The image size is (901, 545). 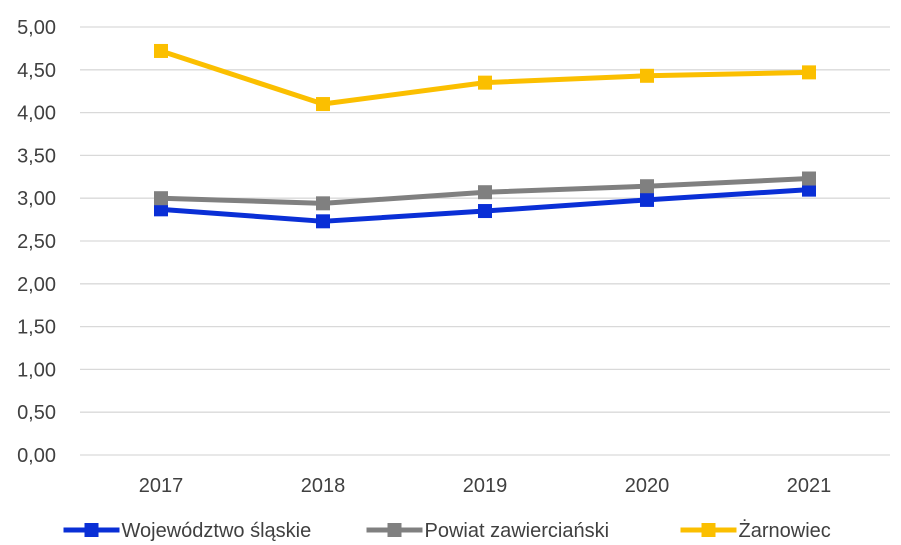 I want to click on legend-label: Żarnowiec, so click(x=785, y=530).